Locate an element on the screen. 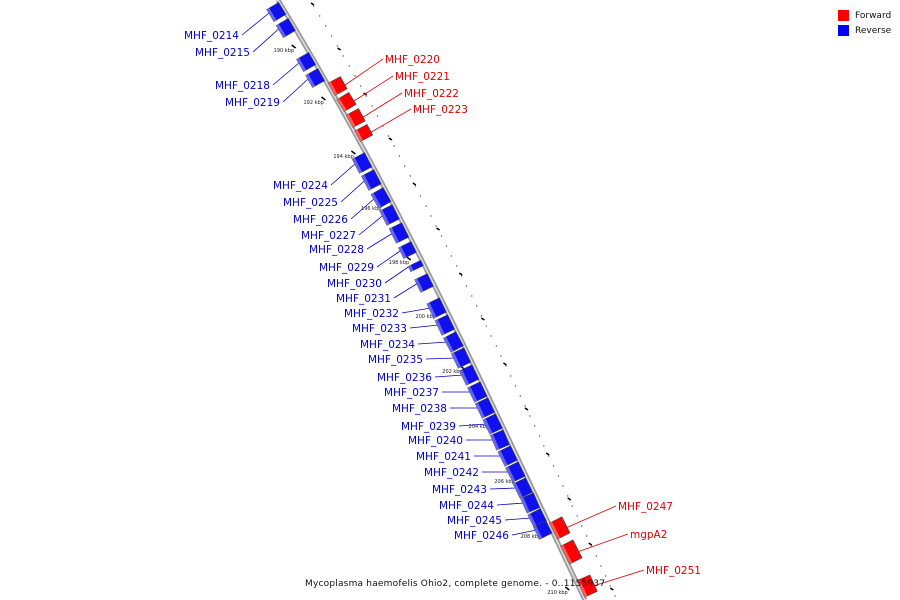 This screenshot has width=900, height=600. gene-label: MHF_0233 is located at coordinates (379, 329).